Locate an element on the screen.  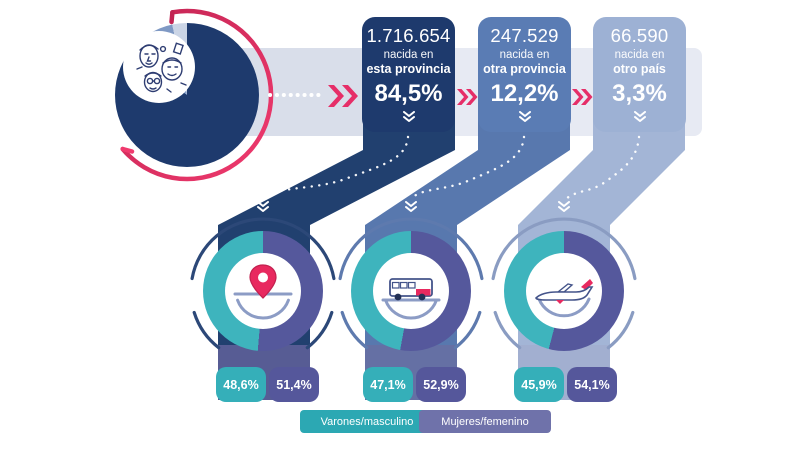
origin-pie-chart is located at coordinates (187, 97).